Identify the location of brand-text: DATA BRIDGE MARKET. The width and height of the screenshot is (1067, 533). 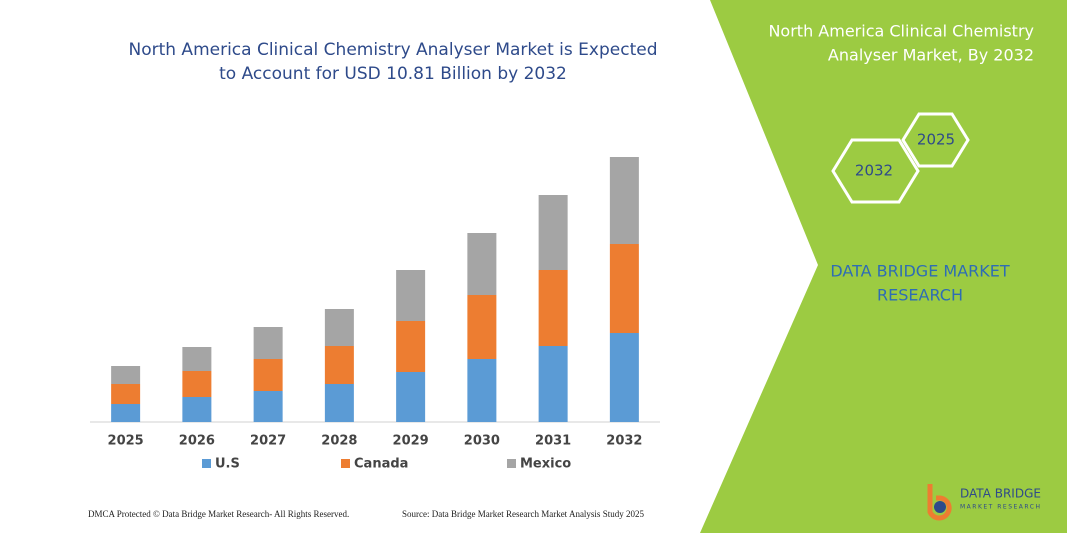
(920, 271).